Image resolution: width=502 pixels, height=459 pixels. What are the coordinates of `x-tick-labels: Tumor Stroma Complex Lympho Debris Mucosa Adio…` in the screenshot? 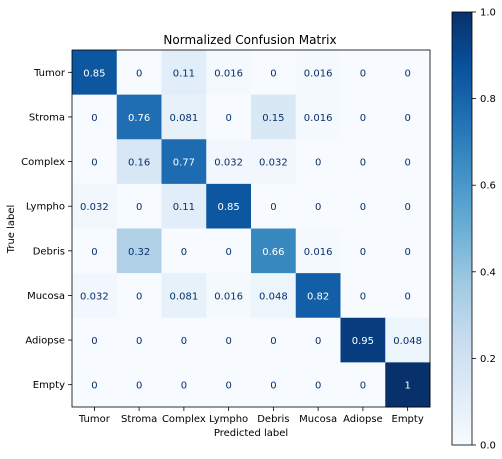 It's located at (251, 416).